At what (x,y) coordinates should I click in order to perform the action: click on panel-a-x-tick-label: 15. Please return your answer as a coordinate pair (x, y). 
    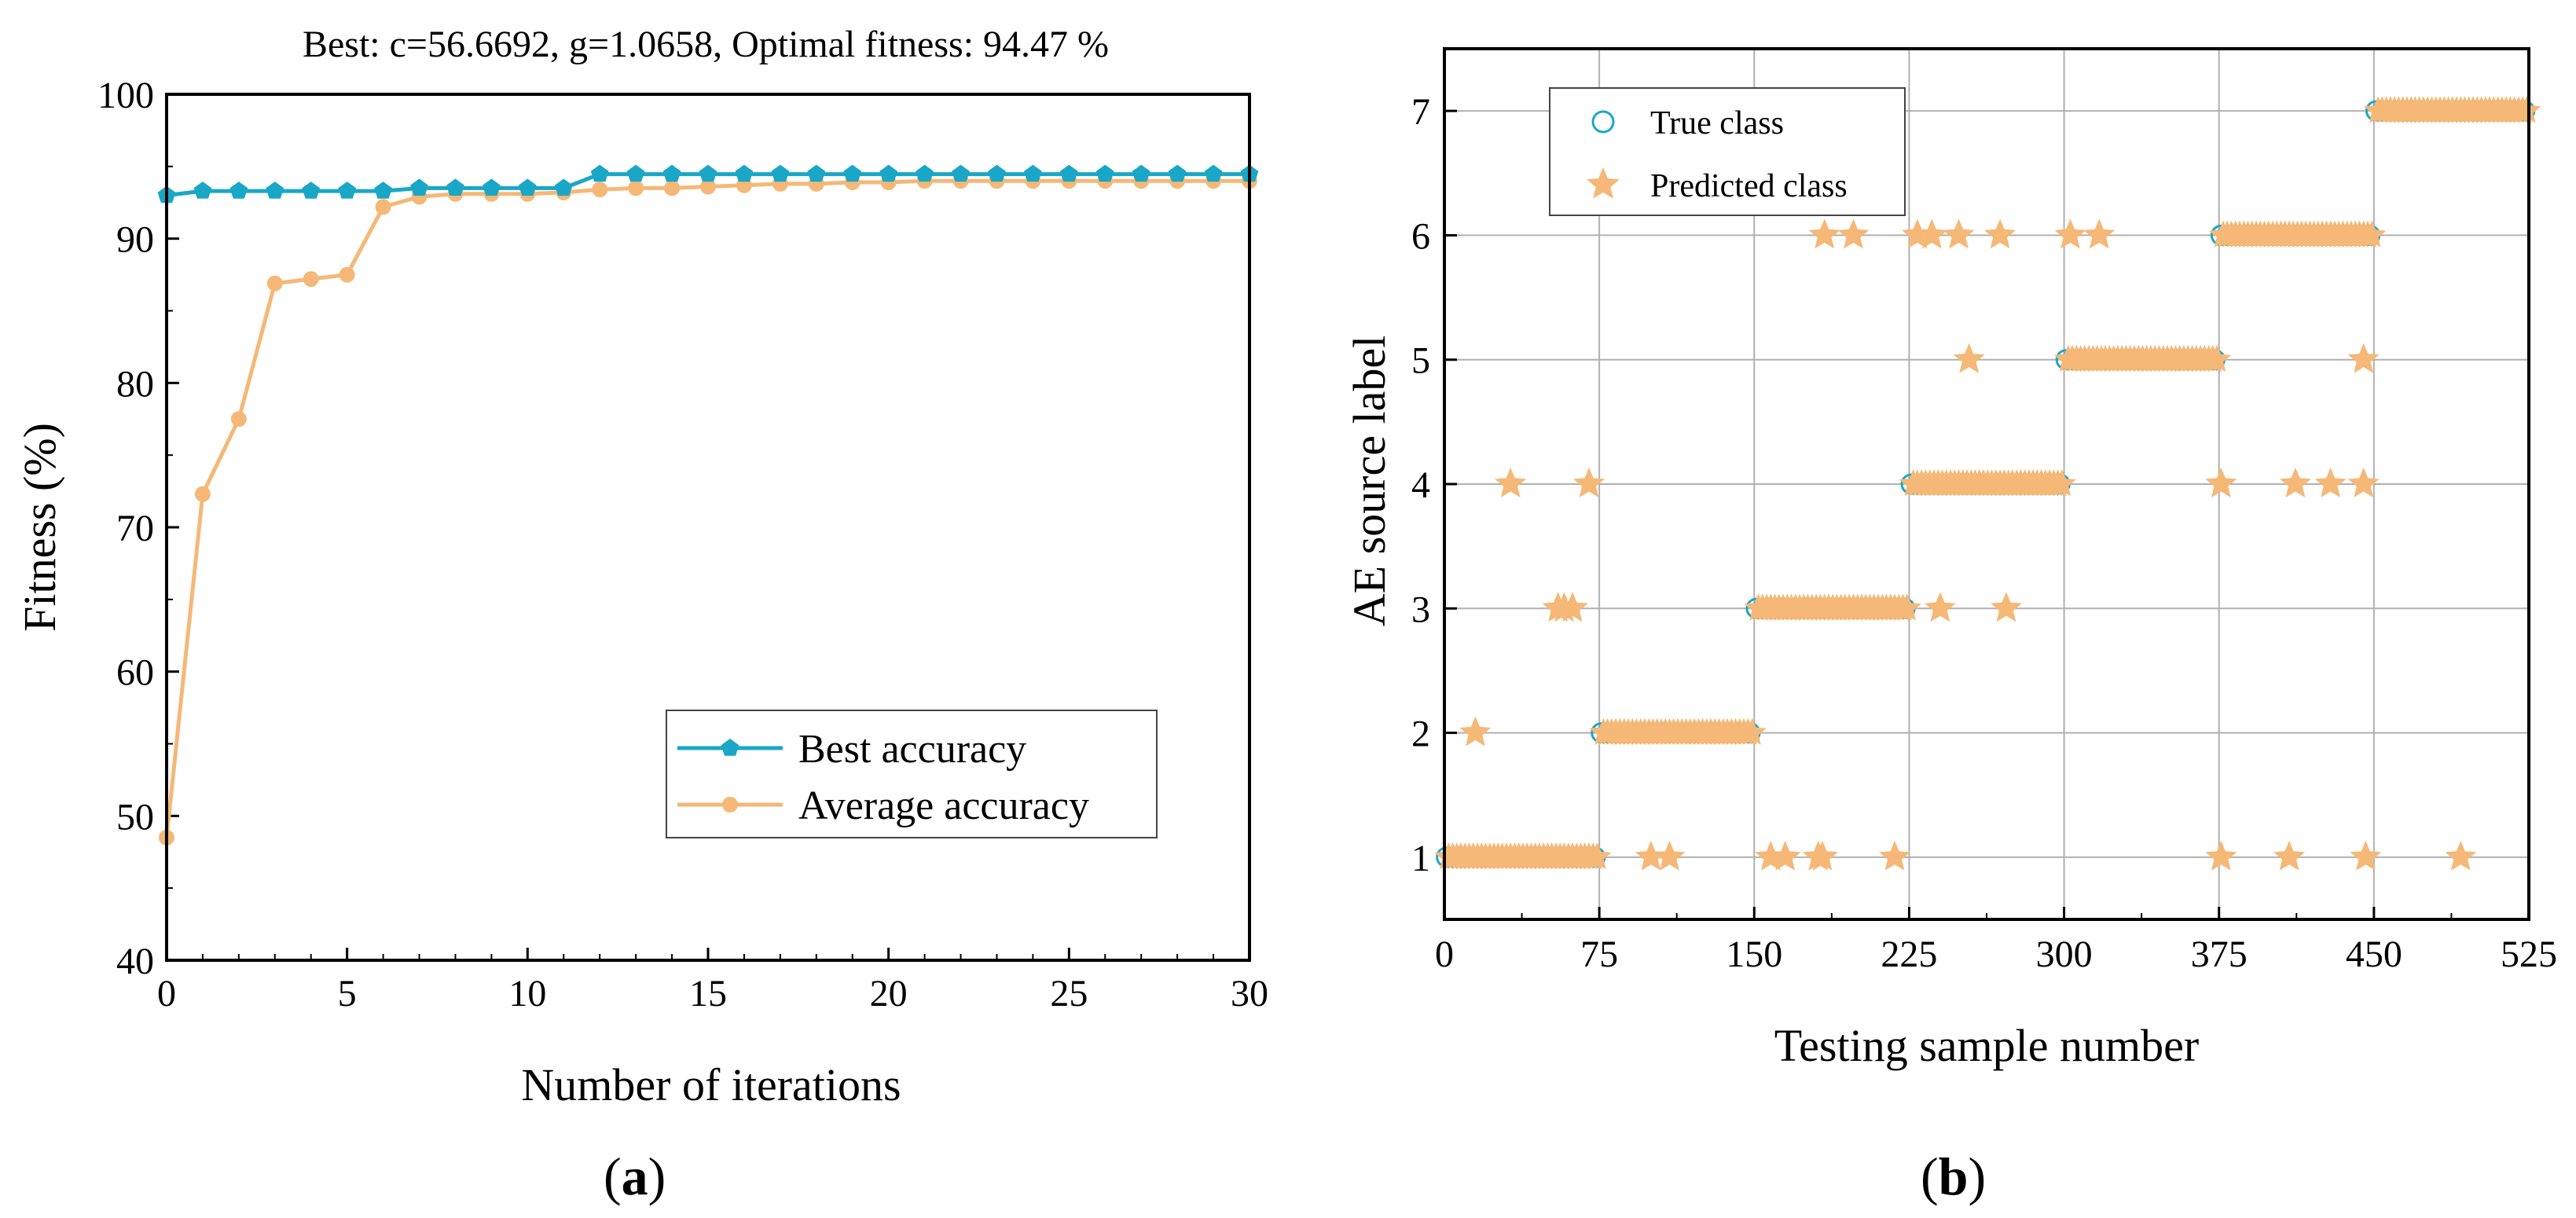
    Looking at the image, I should click on (708, 993).